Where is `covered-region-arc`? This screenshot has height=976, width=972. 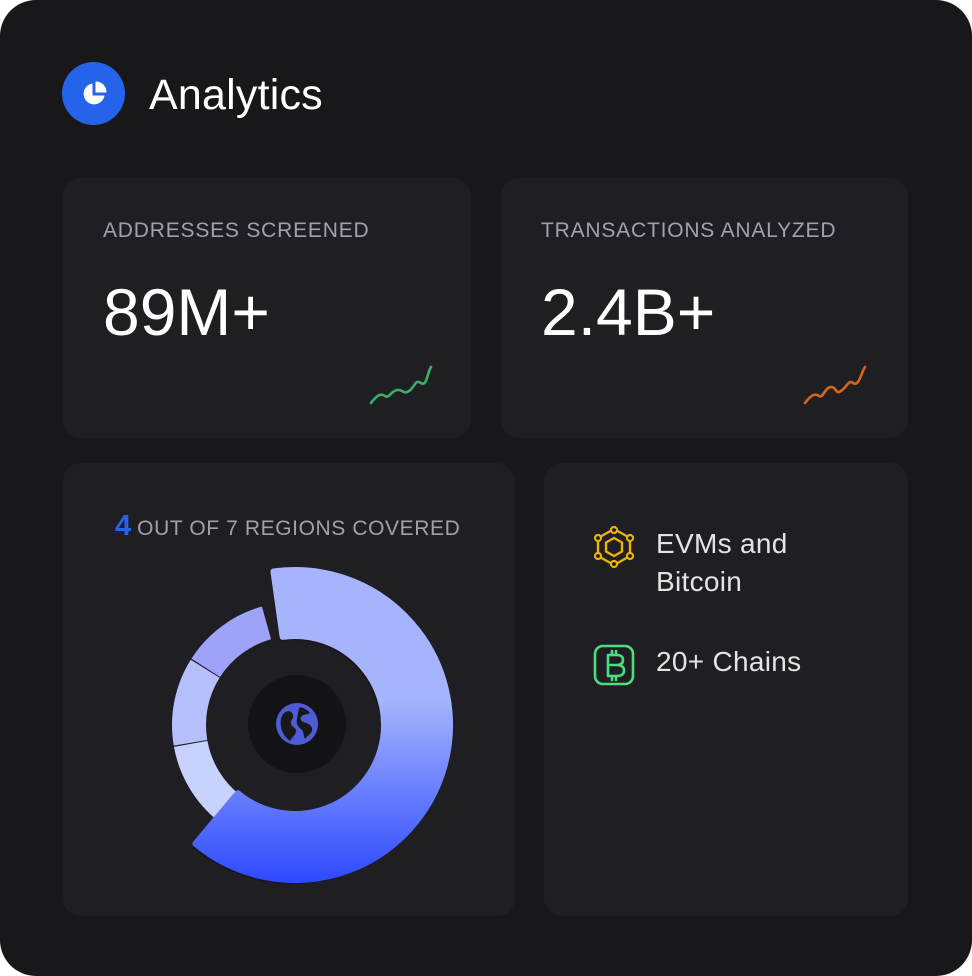
covered-region-arc is located at coordinates (322, 725).